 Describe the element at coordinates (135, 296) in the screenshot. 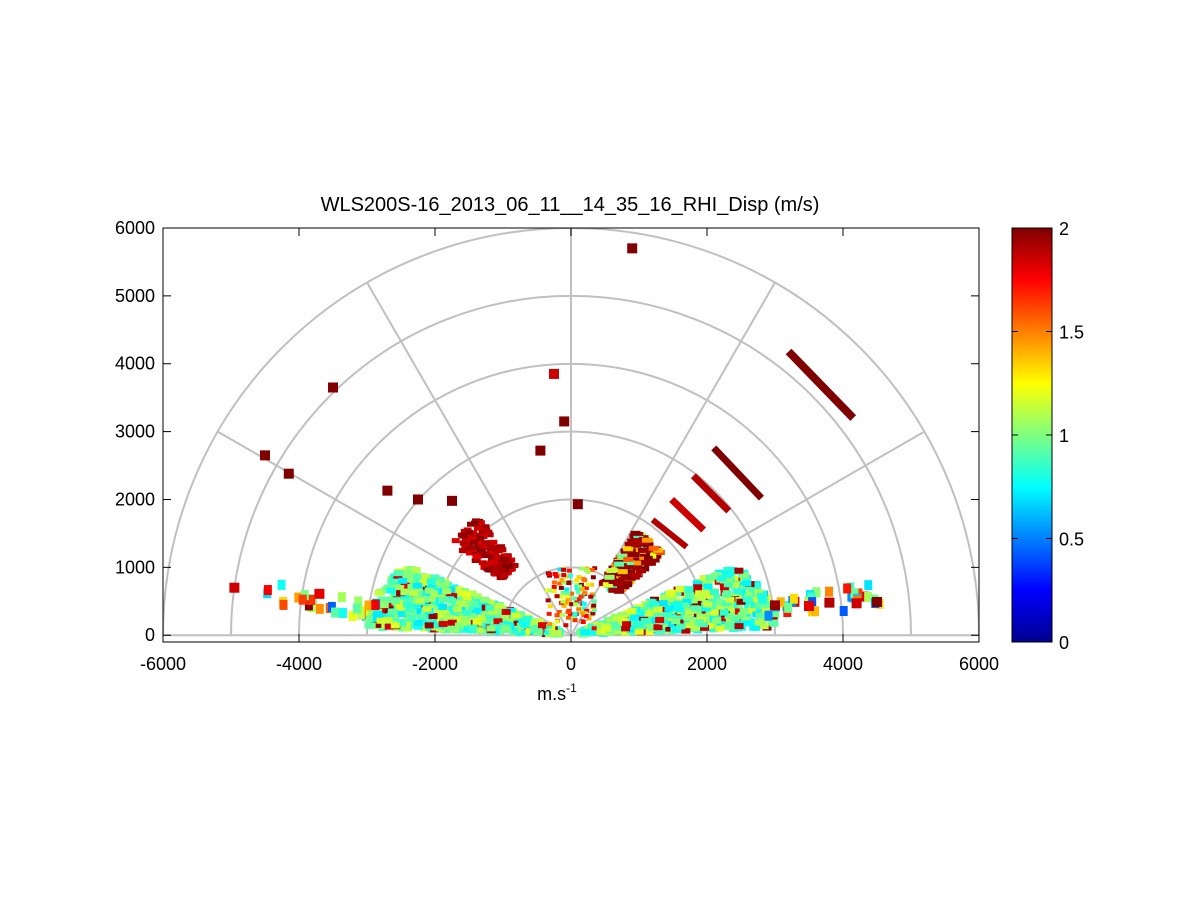

I see `y-tick-label: 5000` at that location.